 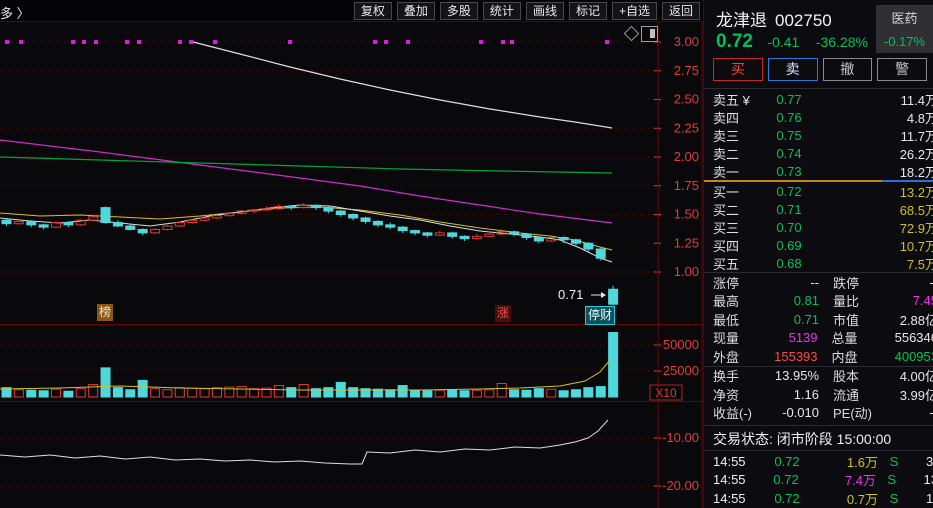 What do you see at coordinates (774, 18) in the screenshot?
I see `stock-title: 龙津退 002750` at bounding box center [774, 18].